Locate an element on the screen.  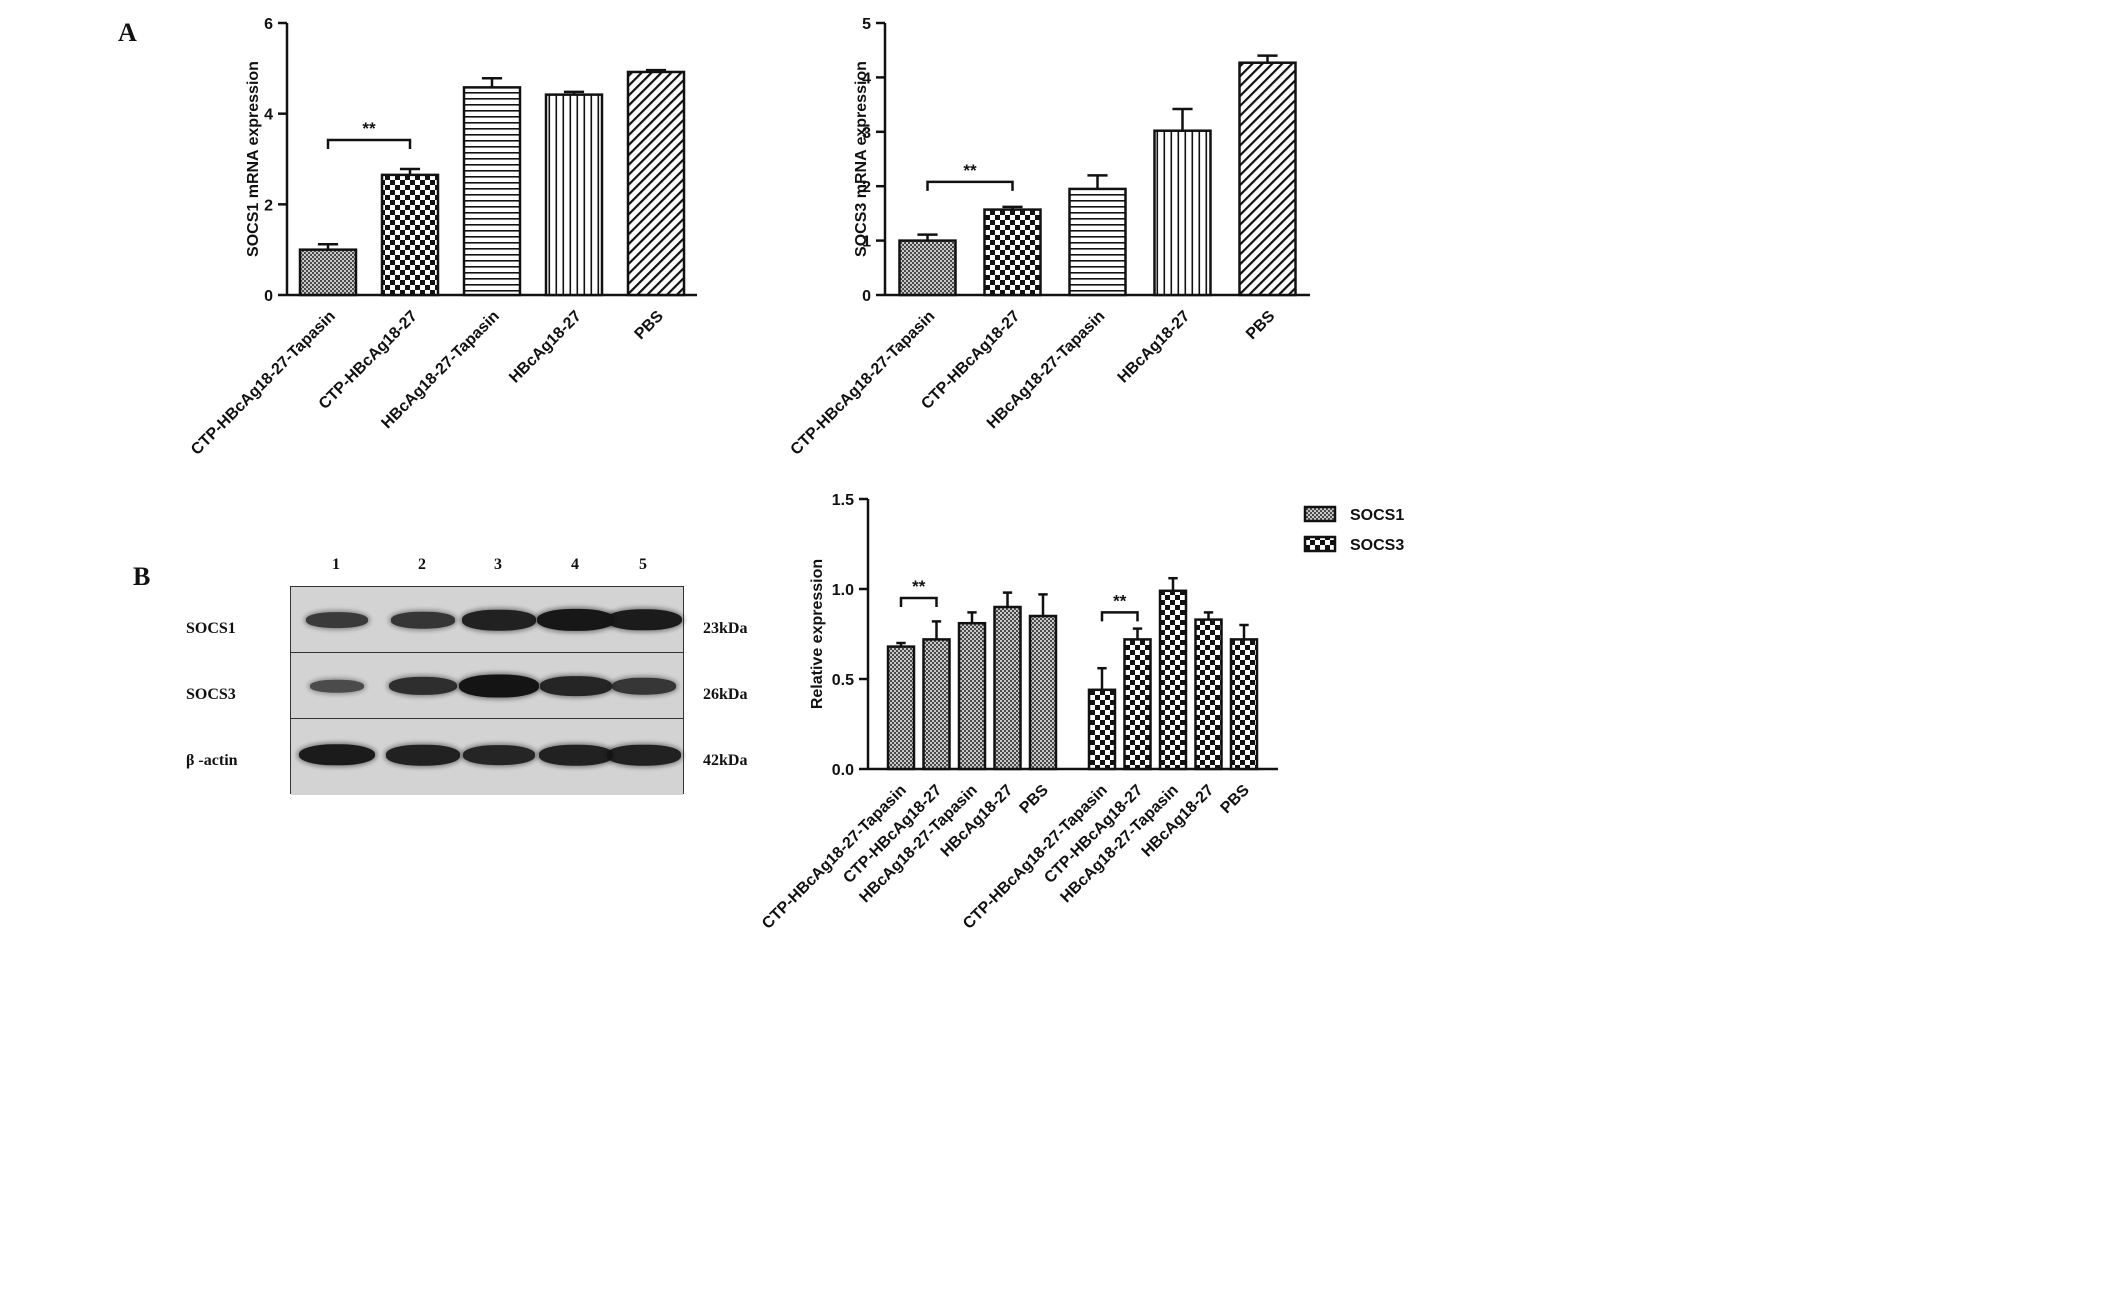
socs3-x-tick-label-0: CTP-HBcAg18-27-Tapasin is located at coordinates (863, 383).